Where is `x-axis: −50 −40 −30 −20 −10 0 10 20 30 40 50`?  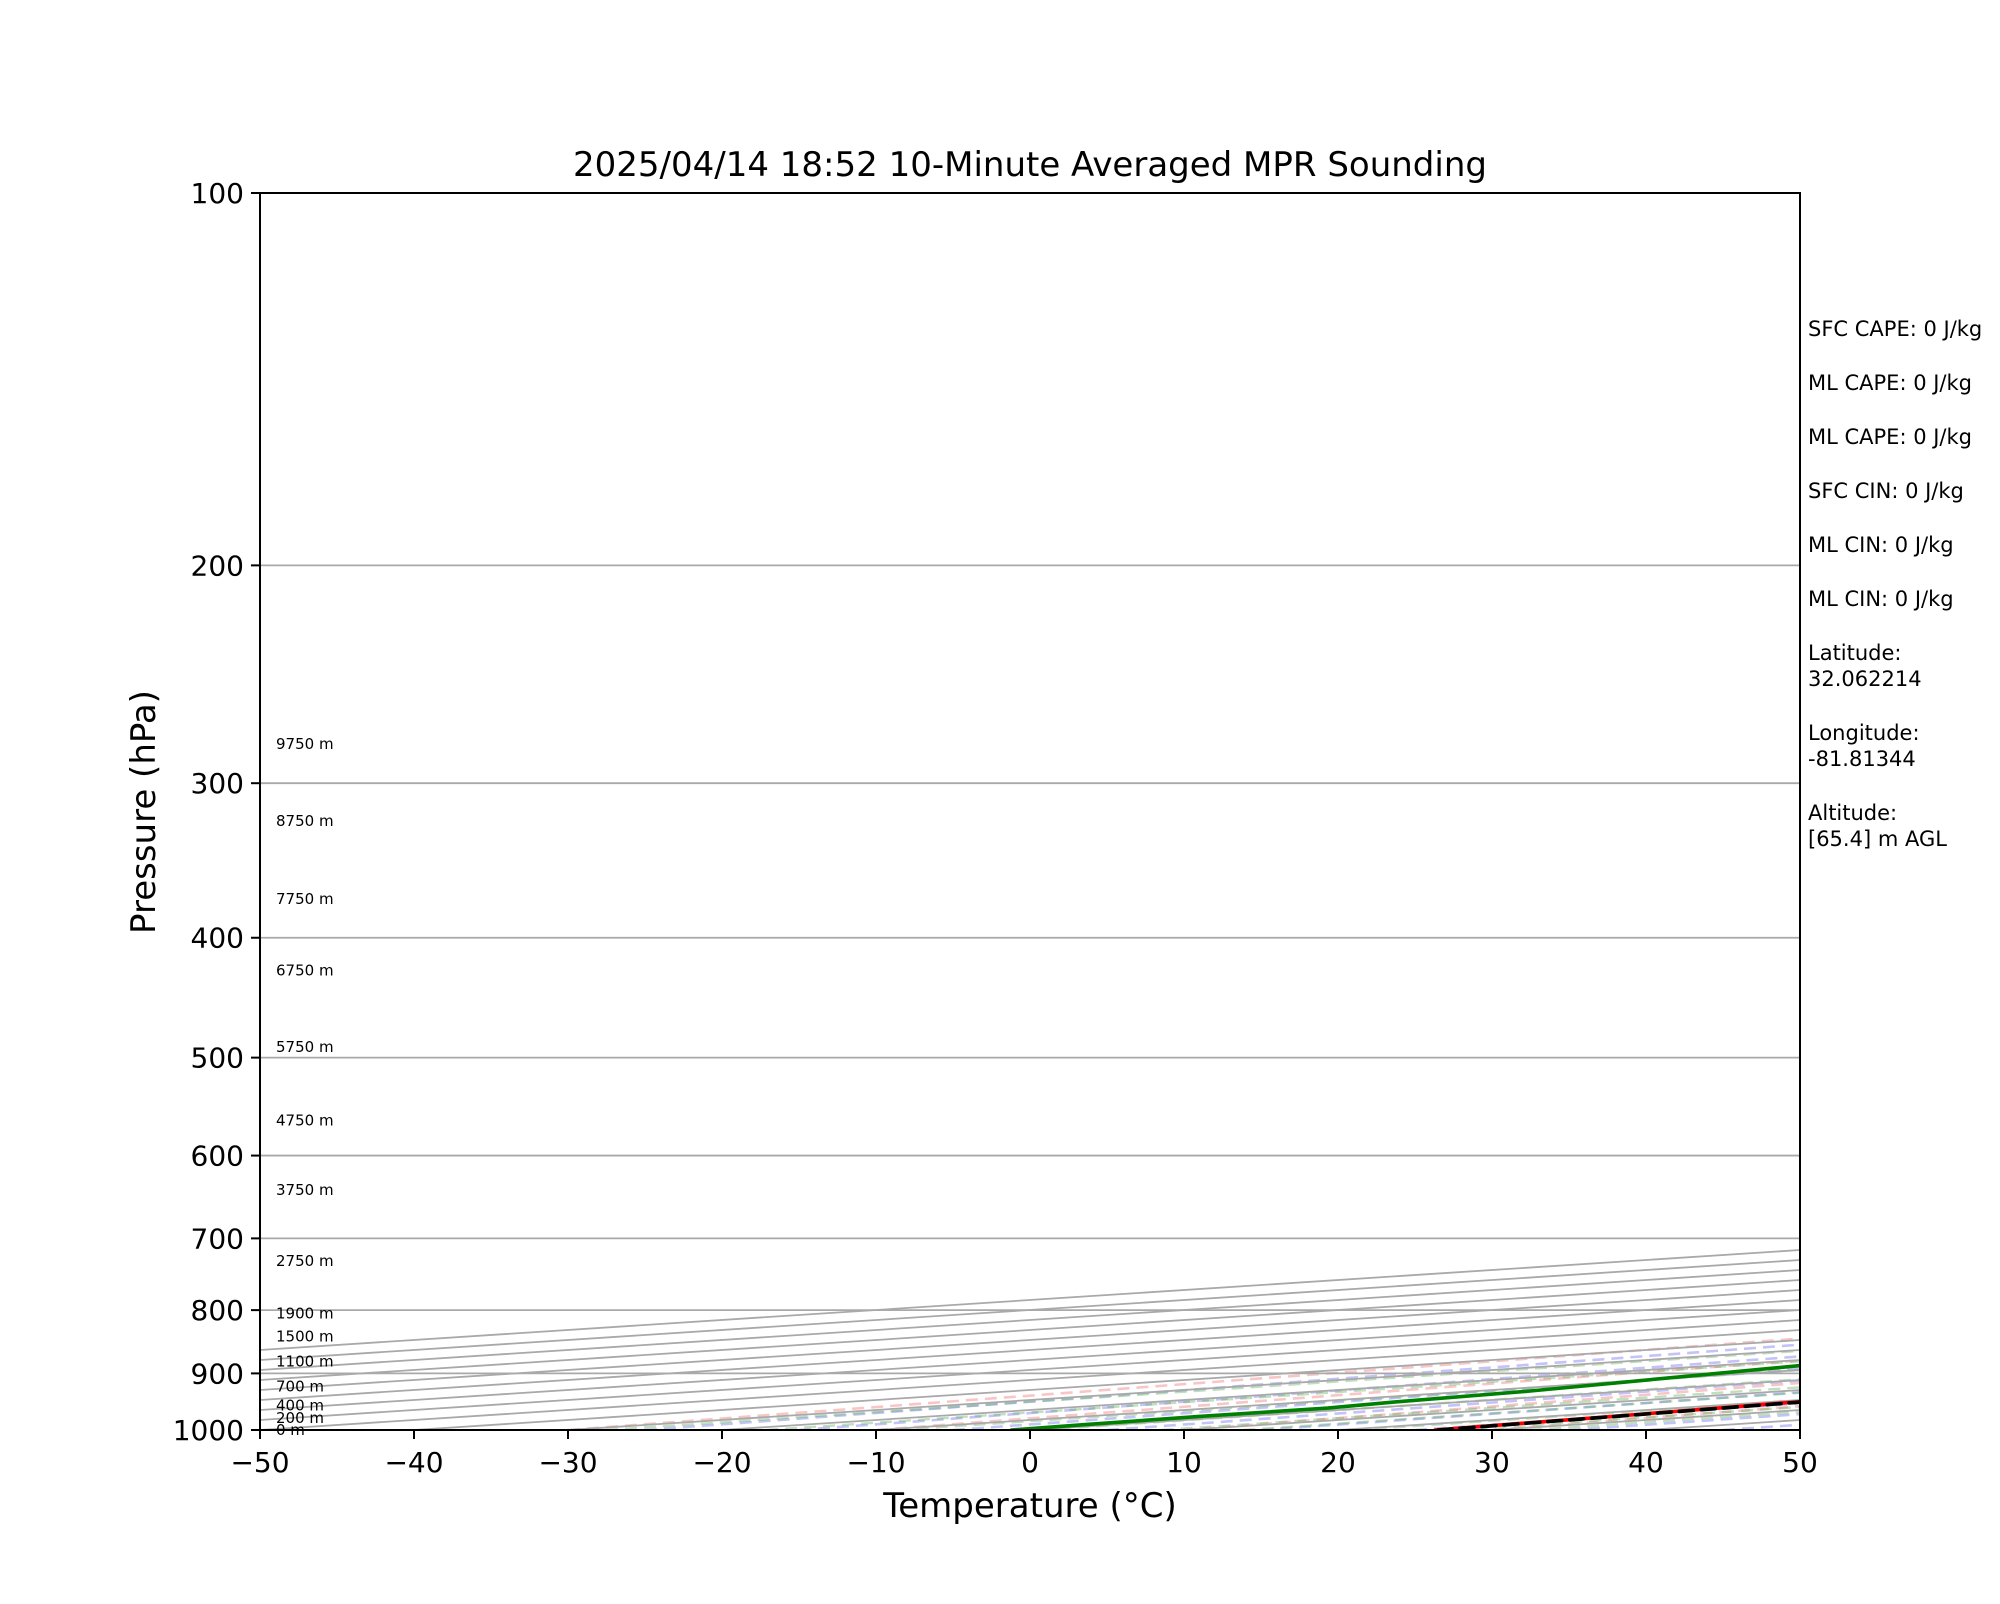 x-axis: −50 −40 −30 −20 −10 0 10 20 30 40 50 is located at coordinates (1023, 1454).